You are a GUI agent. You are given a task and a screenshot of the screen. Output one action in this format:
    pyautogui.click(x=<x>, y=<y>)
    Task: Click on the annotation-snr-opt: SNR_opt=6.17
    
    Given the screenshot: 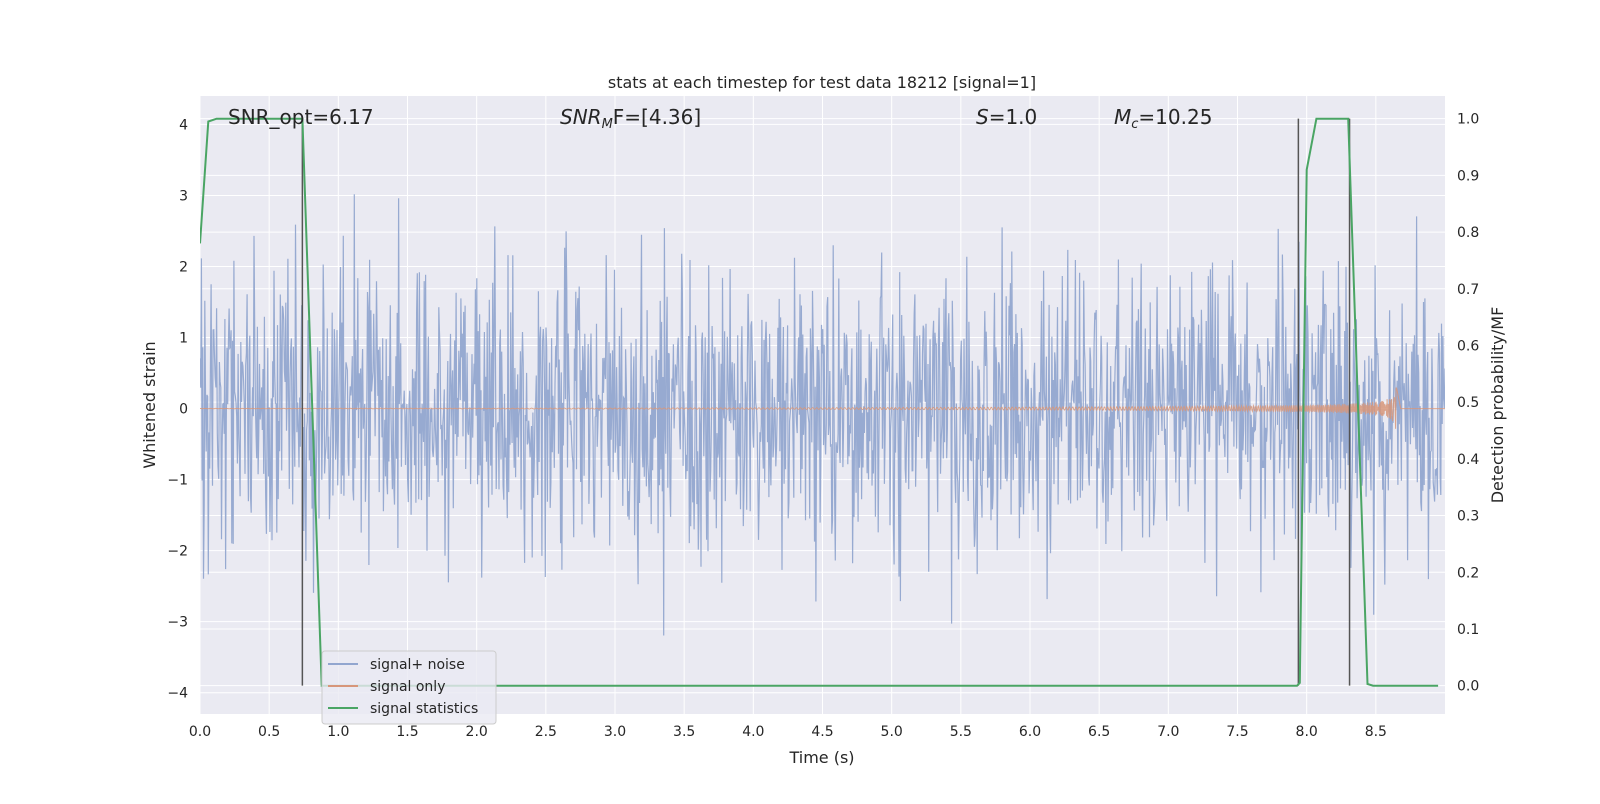 What is the action you would take?
    pyautogui.click(x=301, y=117)
    